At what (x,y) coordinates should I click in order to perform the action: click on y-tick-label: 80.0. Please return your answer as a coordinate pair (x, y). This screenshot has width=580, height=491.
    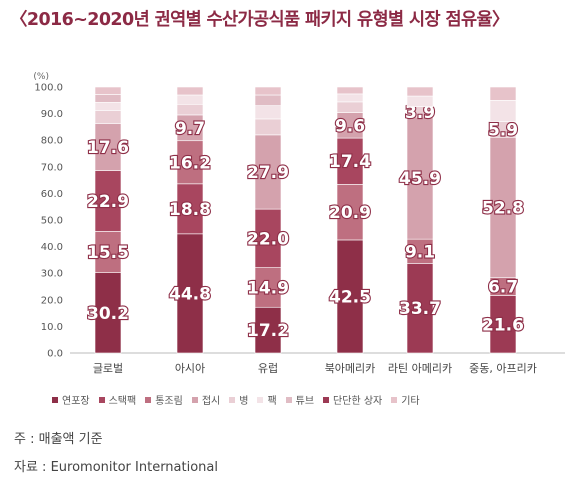
    Looking at the image, I should click on (52, 141).